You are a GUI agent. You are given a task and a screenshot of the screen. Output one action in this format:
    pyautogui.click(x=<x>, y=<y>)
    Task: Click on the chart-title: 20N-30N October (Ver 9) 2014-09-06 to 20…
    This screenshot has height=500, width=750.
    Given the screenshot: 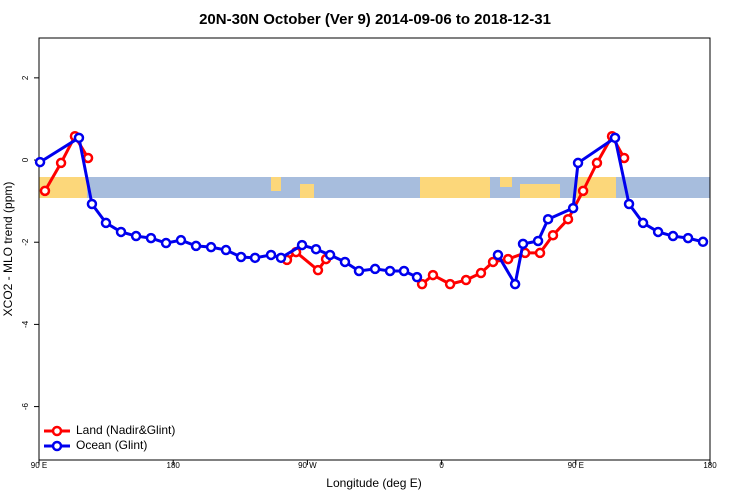 What is the action you would take?
    pyautogui.click(x=375, y=19)
    